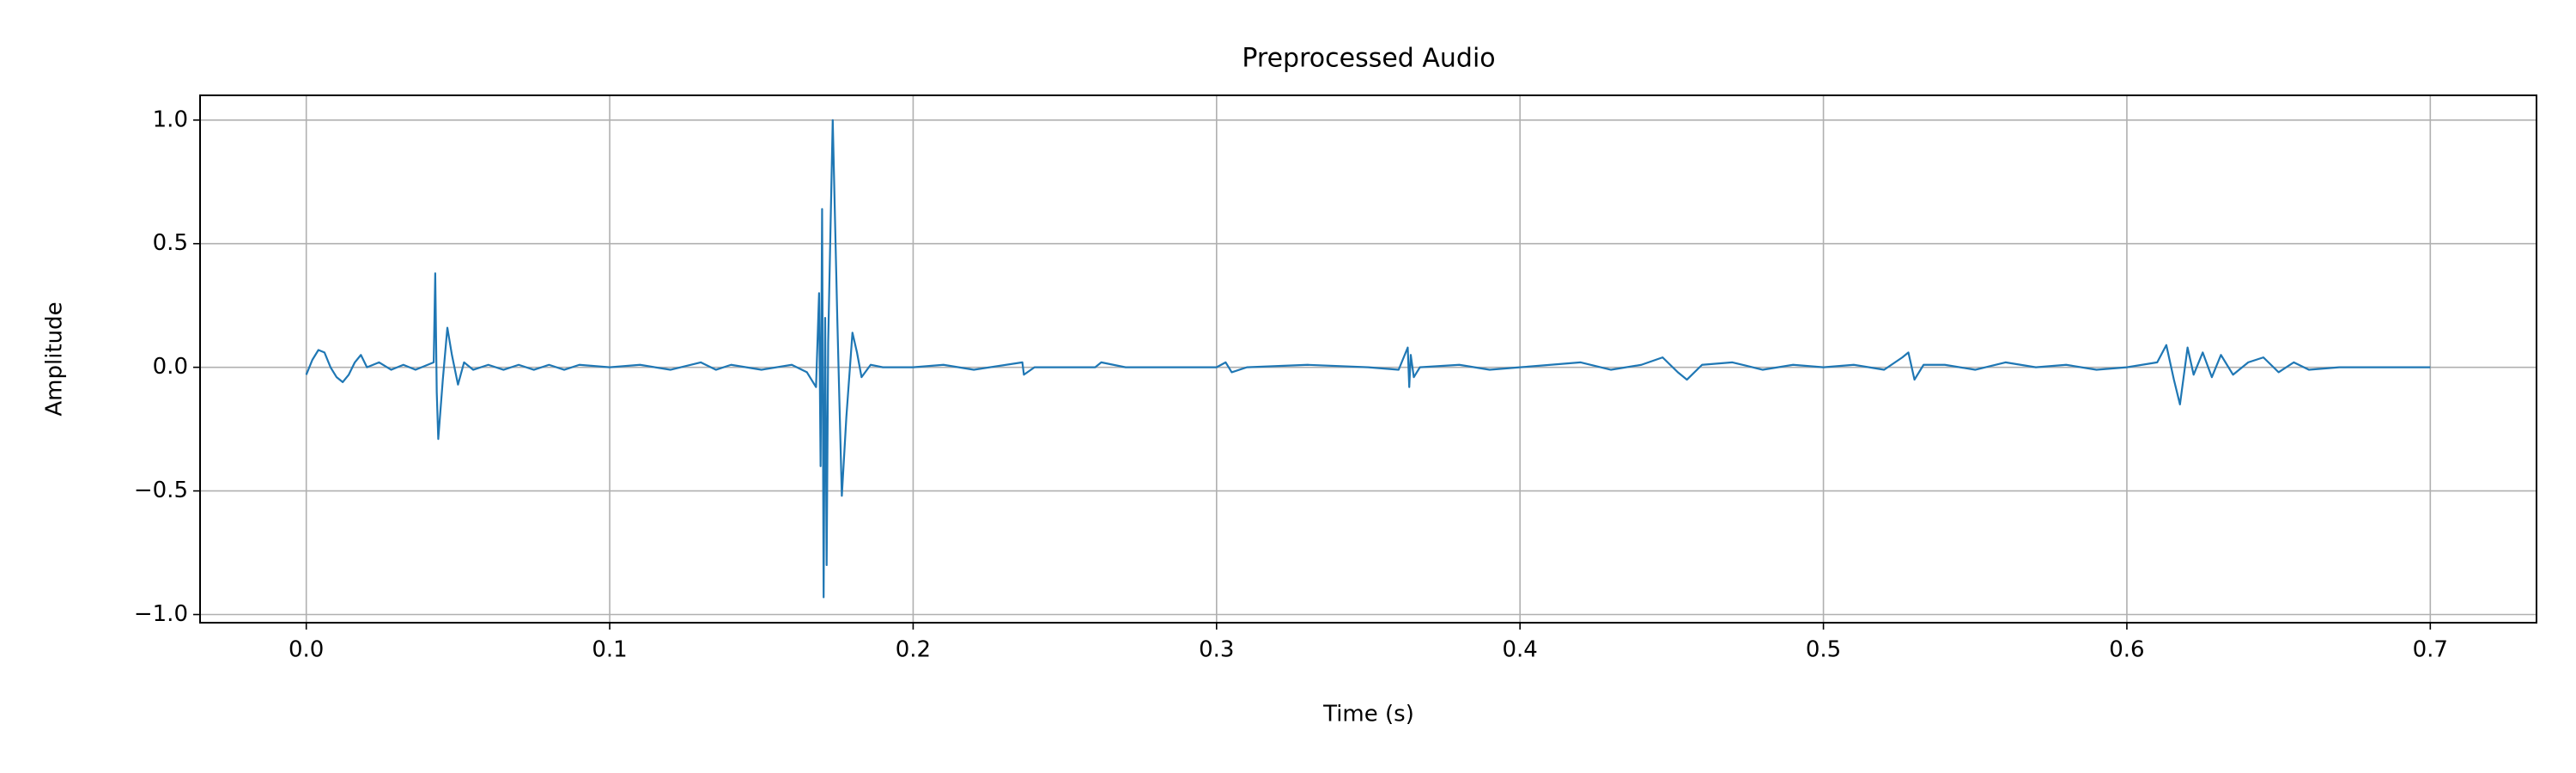 The image size is (2576, 773). I want to click on x-axis-label: Time (s), so click(1368, 714).